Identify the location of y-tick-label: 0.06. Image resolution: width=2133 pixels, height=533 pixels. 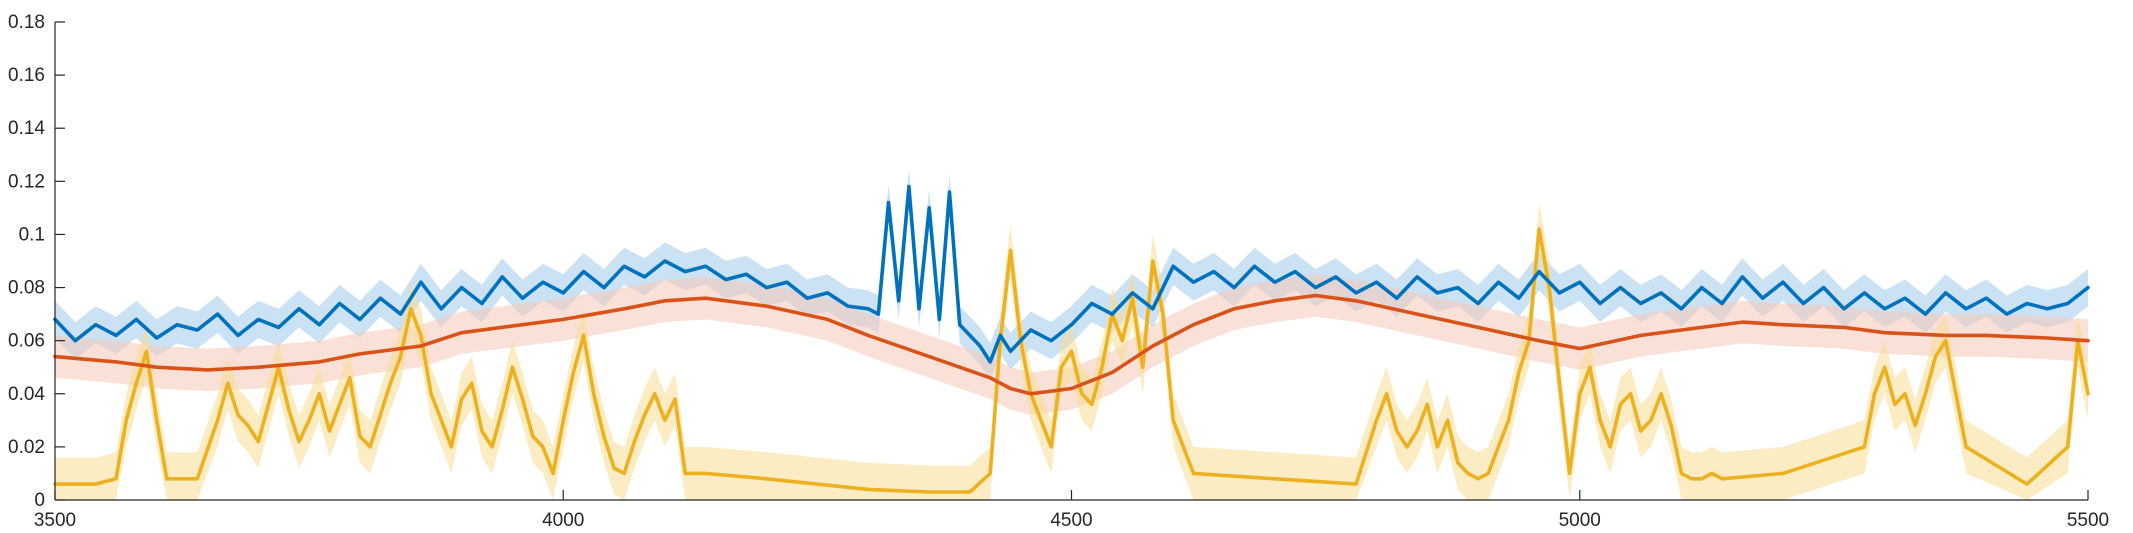
(26, 341).